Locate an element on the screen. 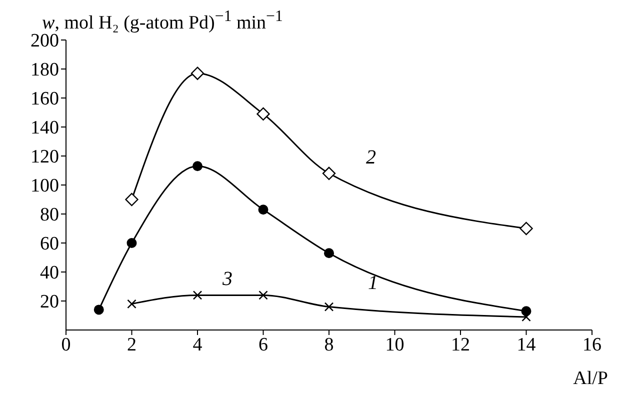 The height and width of the screenshot is (403, 618). y-tick-label: 80 is located at coordinates (49, 215).